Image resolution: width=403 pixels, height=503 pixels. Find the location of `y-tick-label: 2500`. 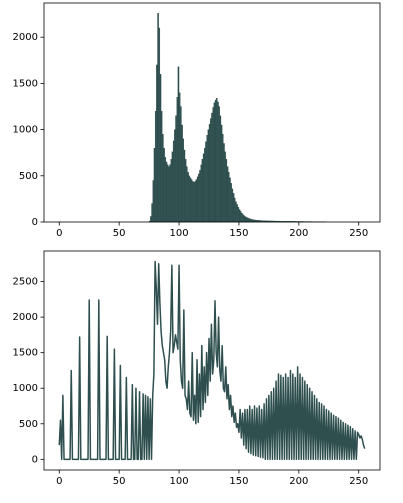

y-tick-label: 2500 is located at coordinates (25, 282).